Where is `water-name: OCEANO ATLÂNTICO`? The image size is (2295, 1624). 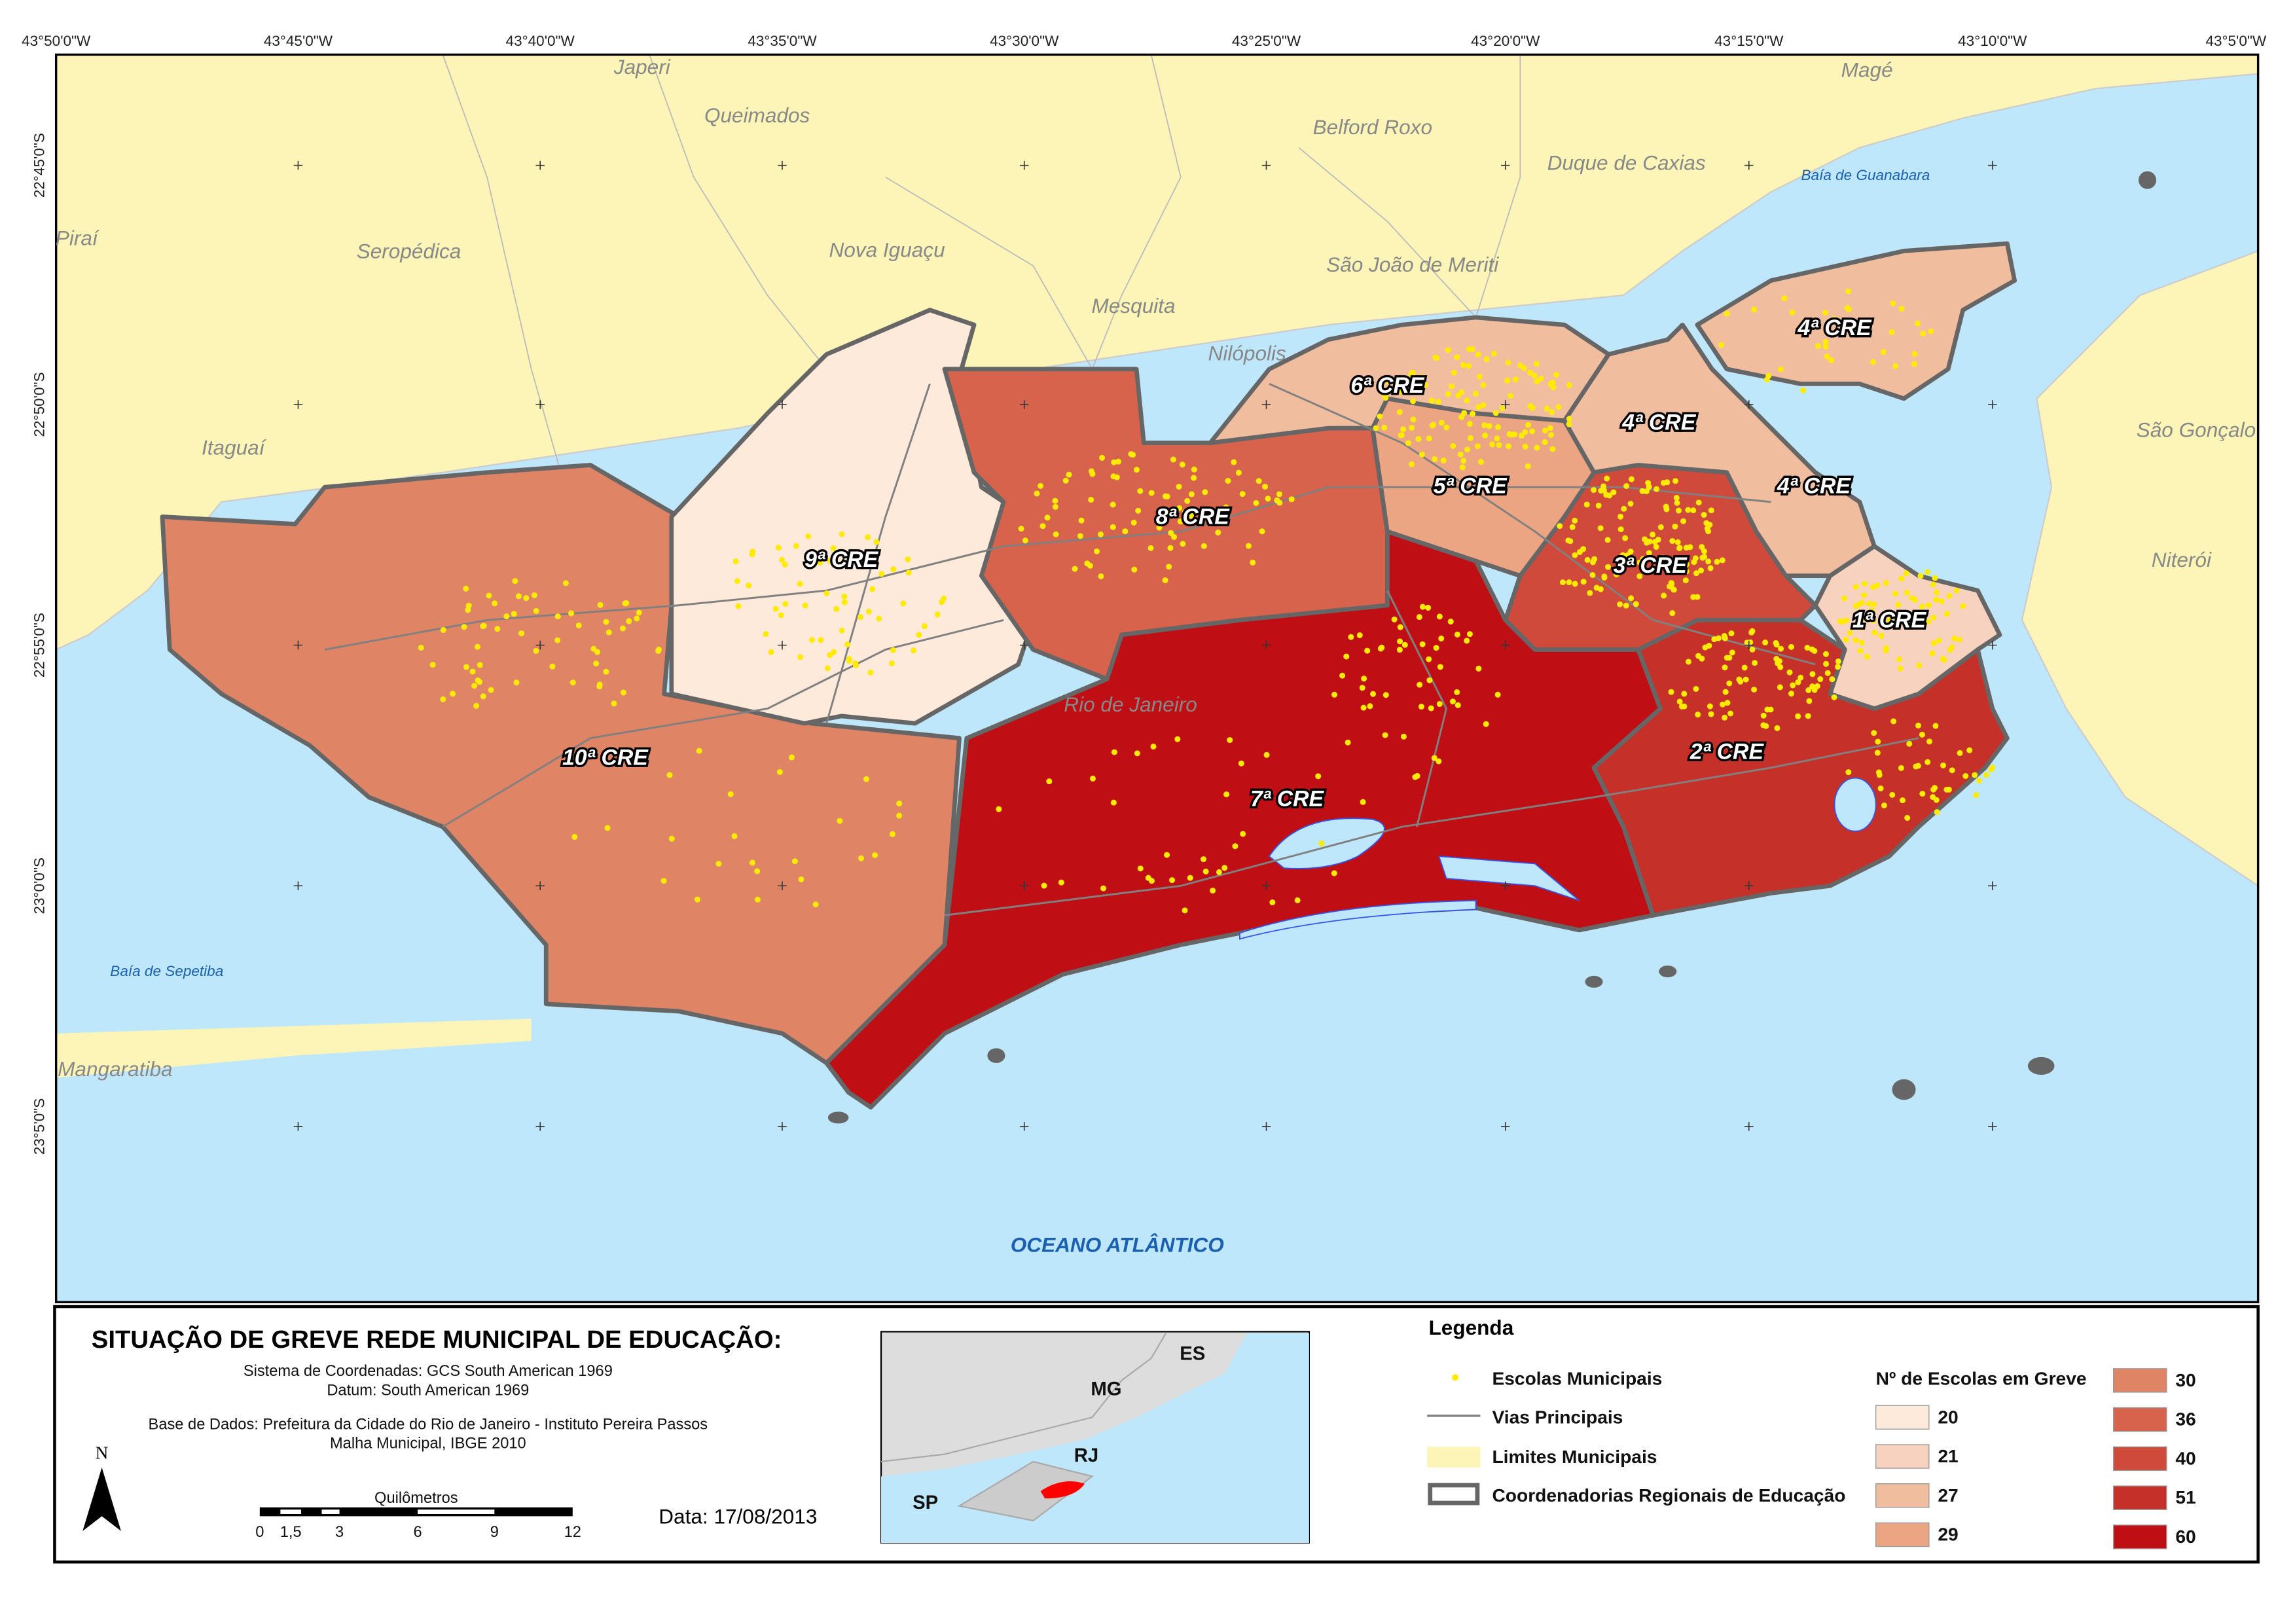
water-name: OCEANO ATLÂNTICO is located at coordinates (1118, 1245).